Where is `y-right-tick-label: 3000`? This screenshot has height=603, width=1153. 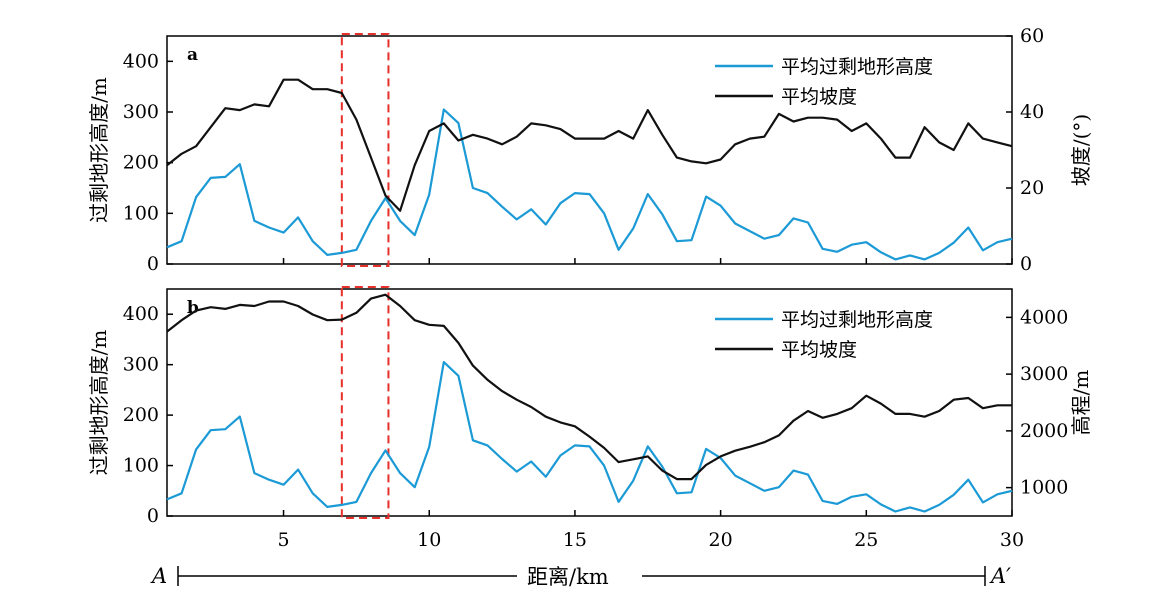
y-right-tick-label: 3000 is located at coordinates (1044, 374).